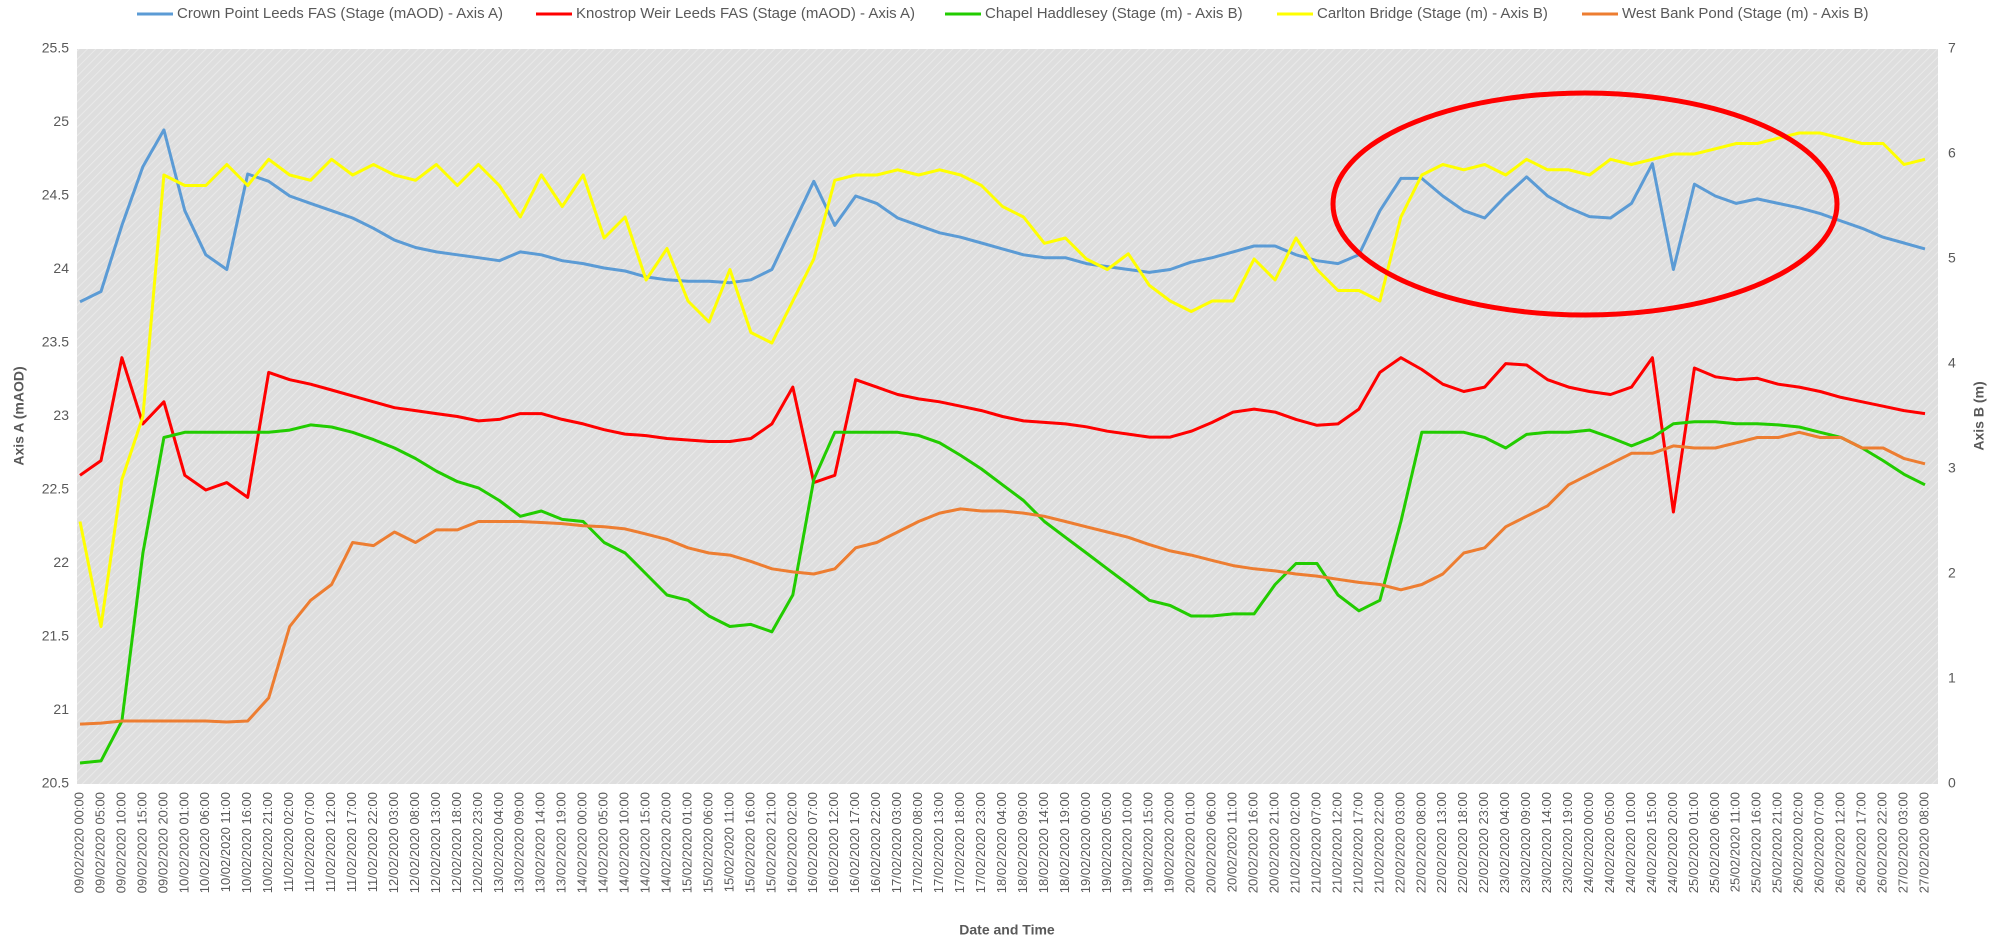  What do you see at coordinates (55, 48) in the screenshot?
I see `y-tick-label: 25.5` at bounding box center [55, 48].